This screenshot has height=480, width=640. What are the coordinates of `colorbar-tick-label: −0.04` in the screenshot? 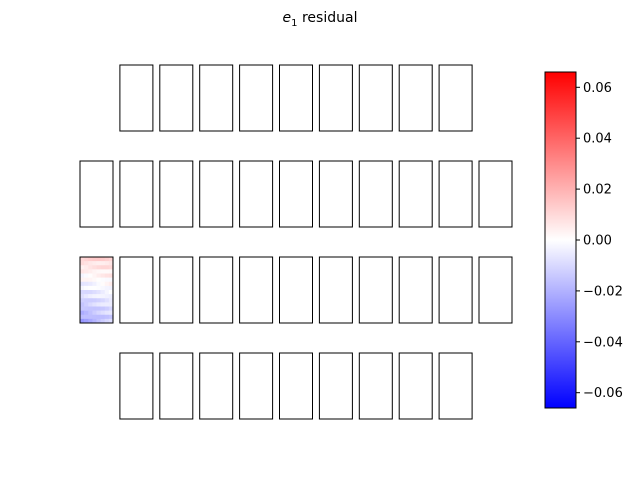 It's located at (603, 342).